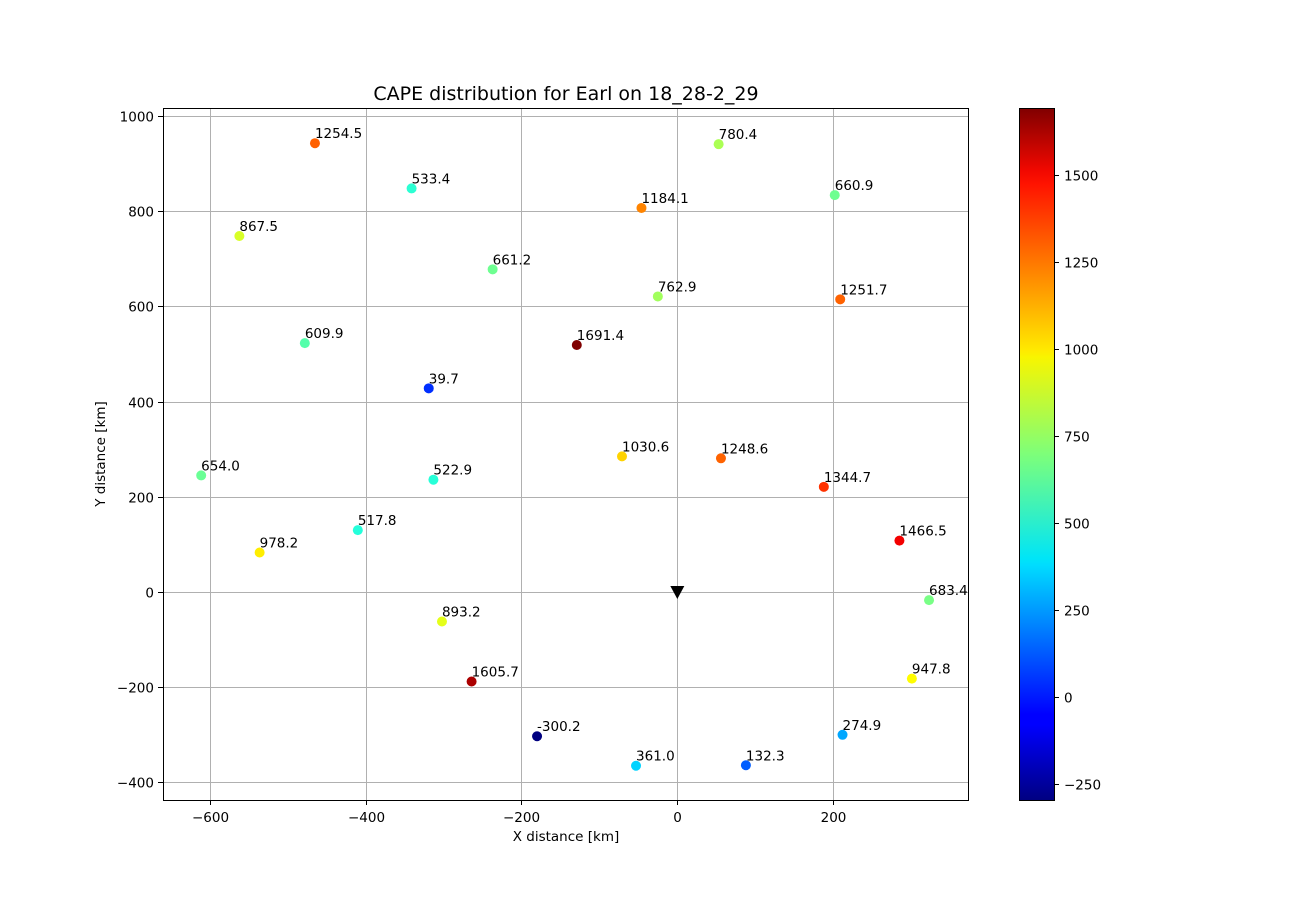 Image resolution: width=1300 pixels, height=900 pixels. Describe the element at coordinates (141, 308) in the screenshot. I see `y-tick-label: 600` at that location.